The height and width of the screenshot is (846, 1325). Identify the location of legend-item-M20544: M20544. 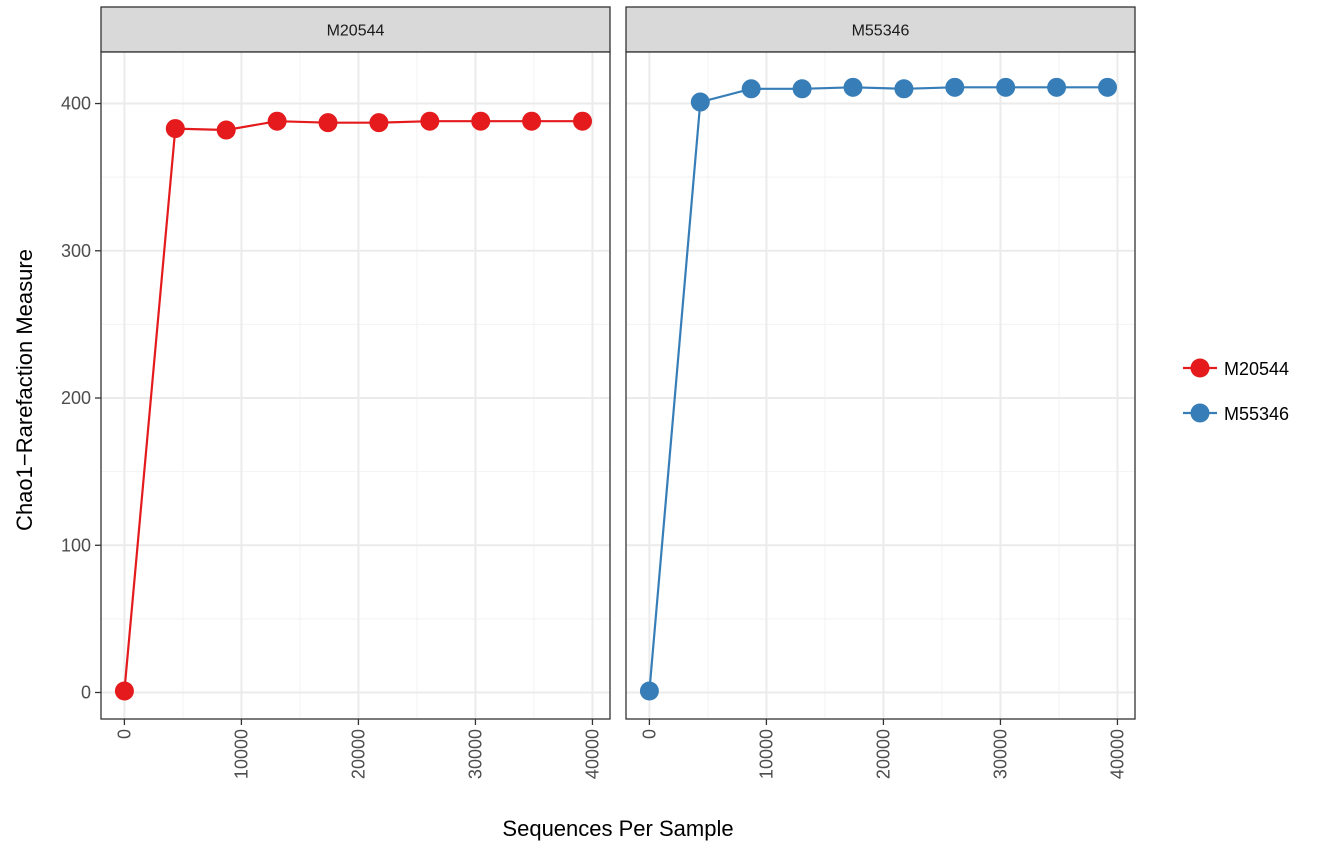
(1236, 368).